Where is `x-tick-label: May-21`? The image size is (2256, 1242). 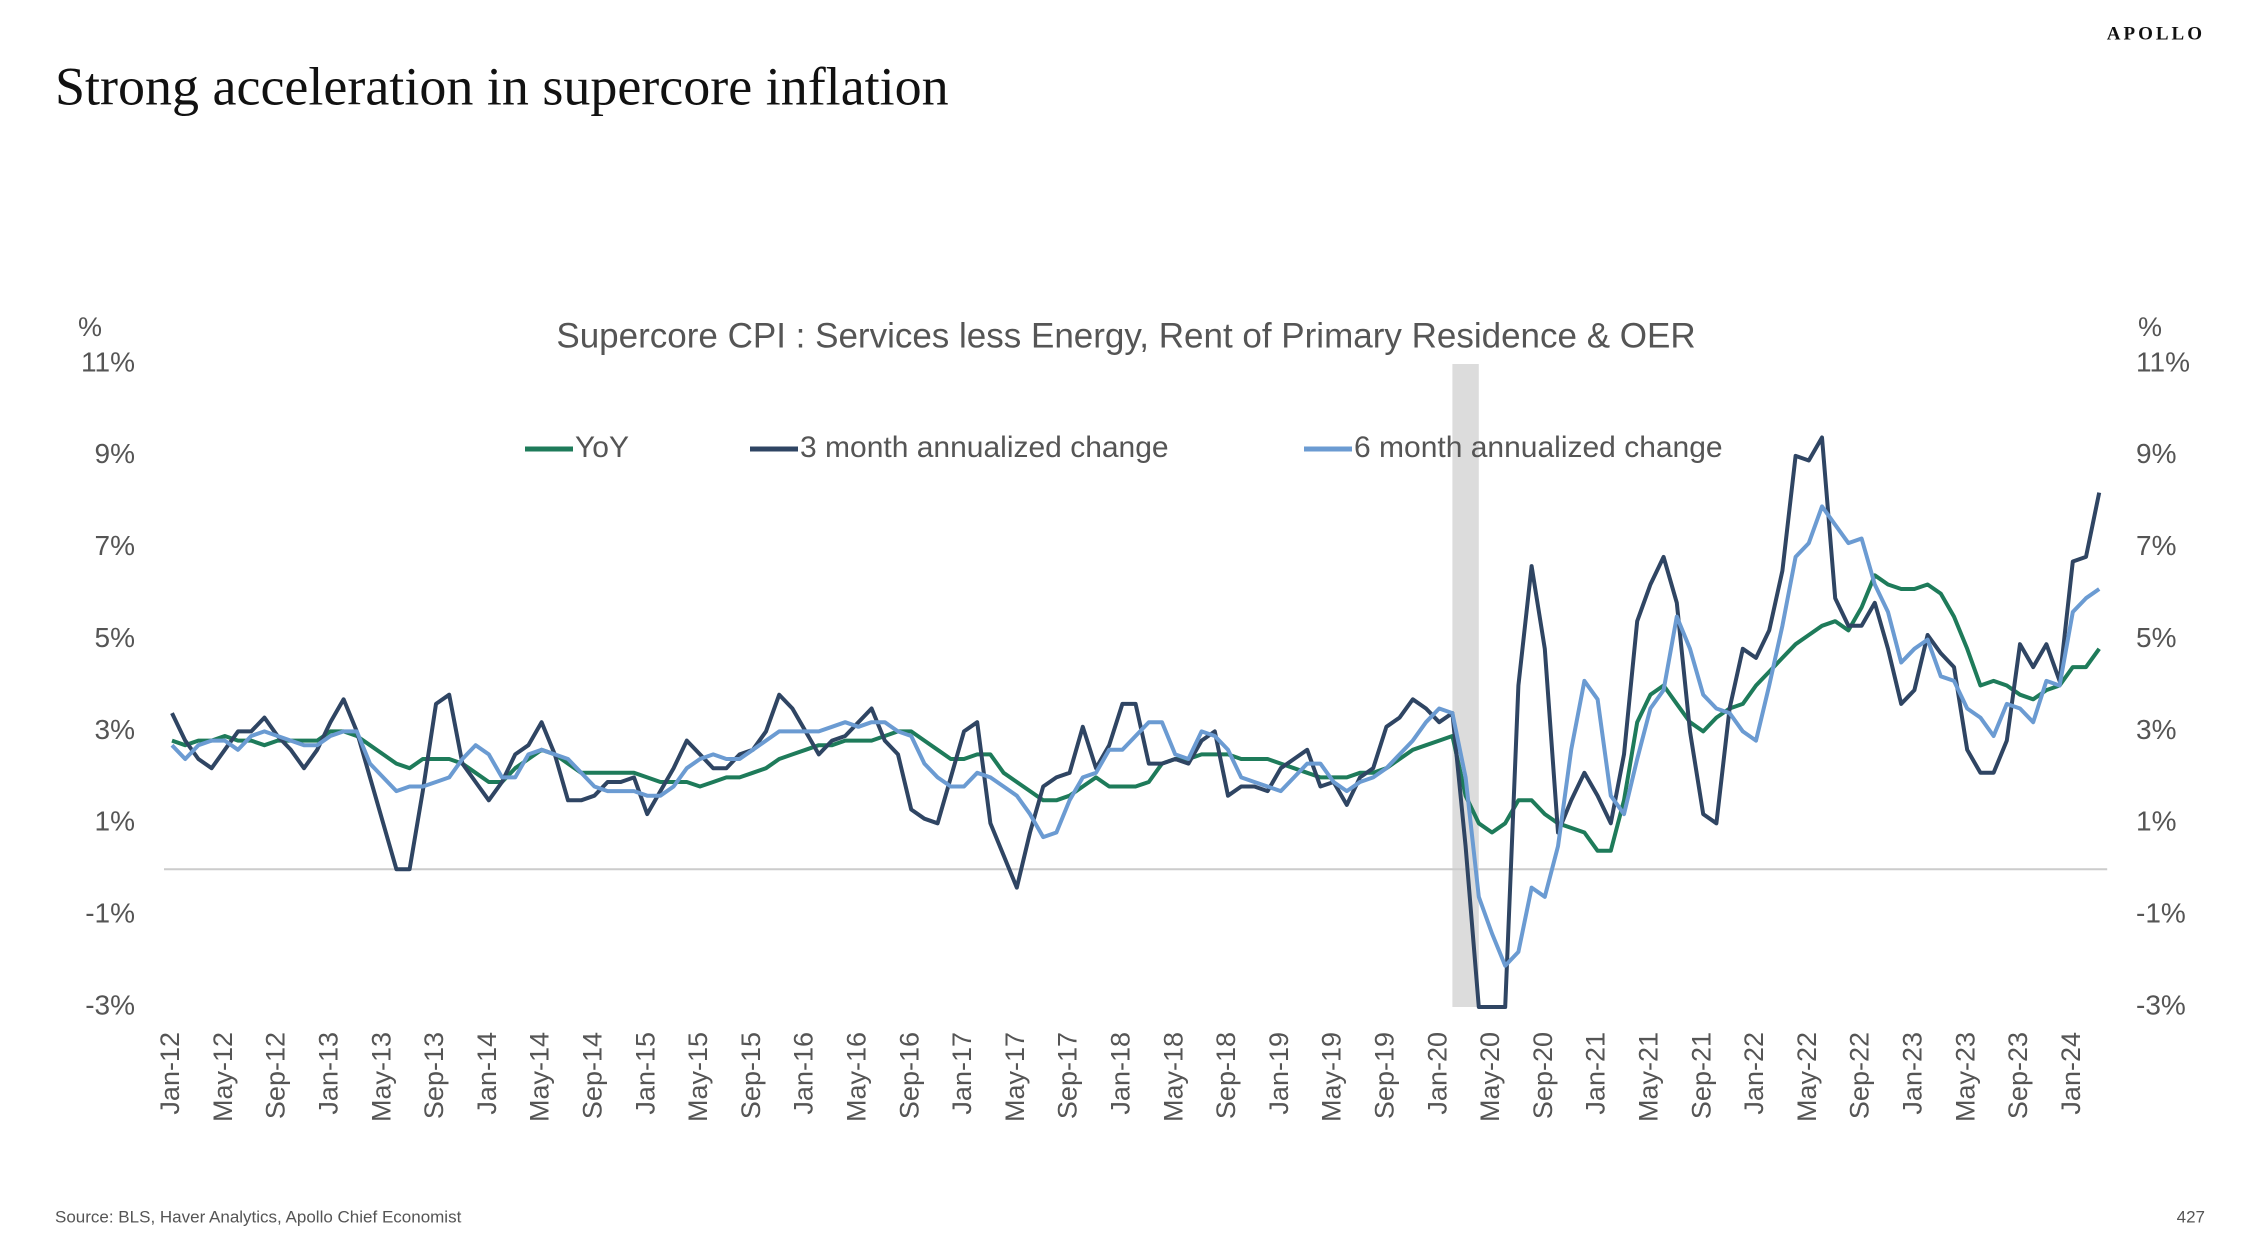
x-tick-label: May-21 is located at coordinates (1649, 1077).